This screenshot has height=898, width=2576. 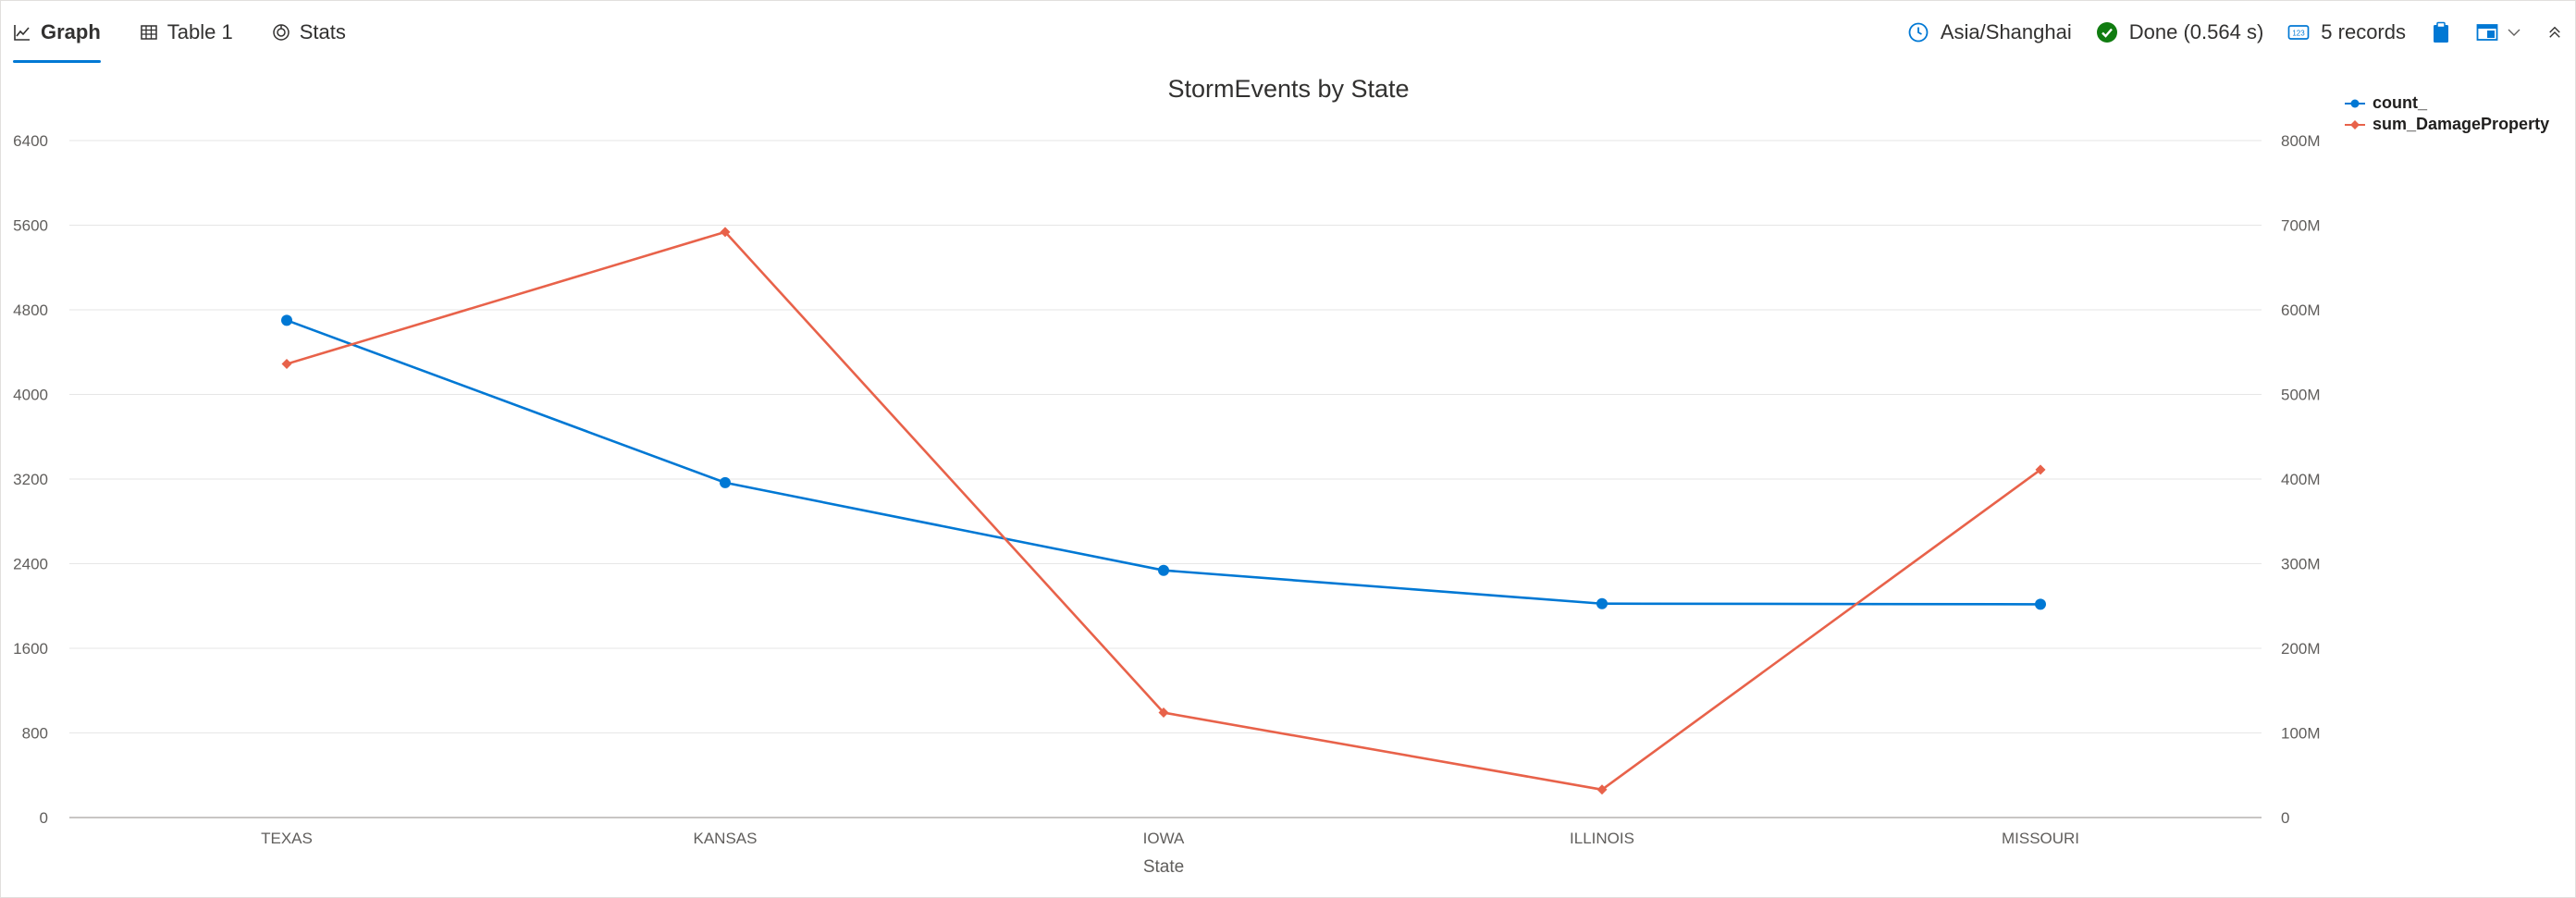 What do you see at coordinates (2006, 32) in the screenshot?
I see `timezone-label: Asia/Shanghai` at bounding box center [2006, 32].